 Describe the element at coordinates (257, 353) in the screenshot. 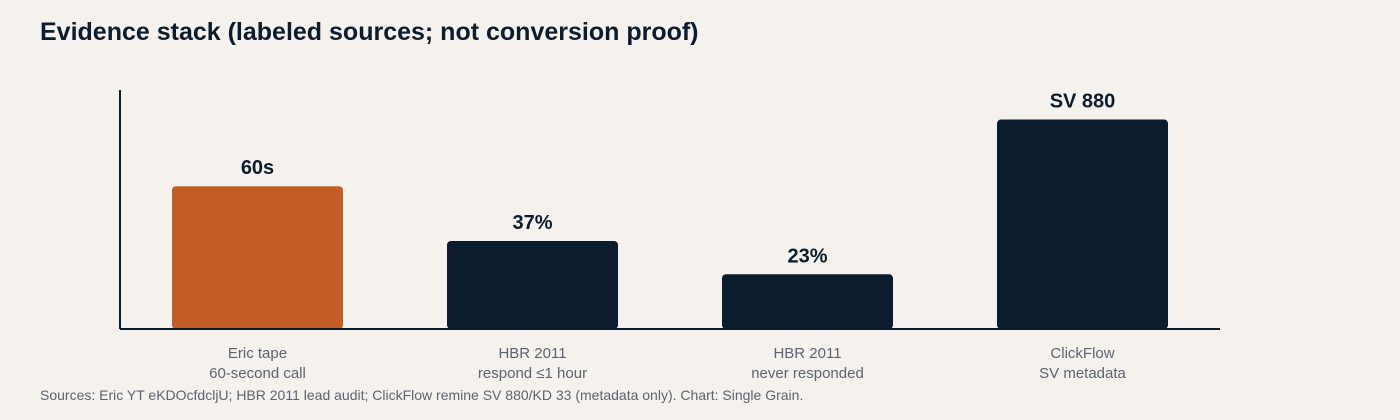

I see `x-tick-label-0-0: Eric tape` at that location.